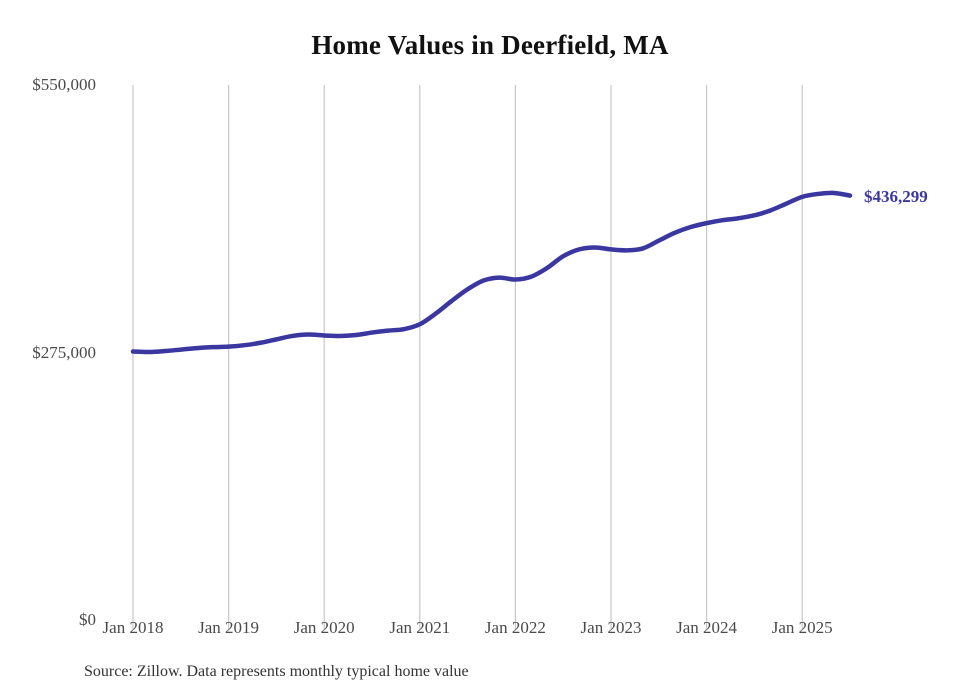 The height and width of the screenshot is (699, 980). What do you see at coordinates (133, 627) in the screenshot?
I see `x-tick-label: Jan 2018` at bounding box center [133, 627].